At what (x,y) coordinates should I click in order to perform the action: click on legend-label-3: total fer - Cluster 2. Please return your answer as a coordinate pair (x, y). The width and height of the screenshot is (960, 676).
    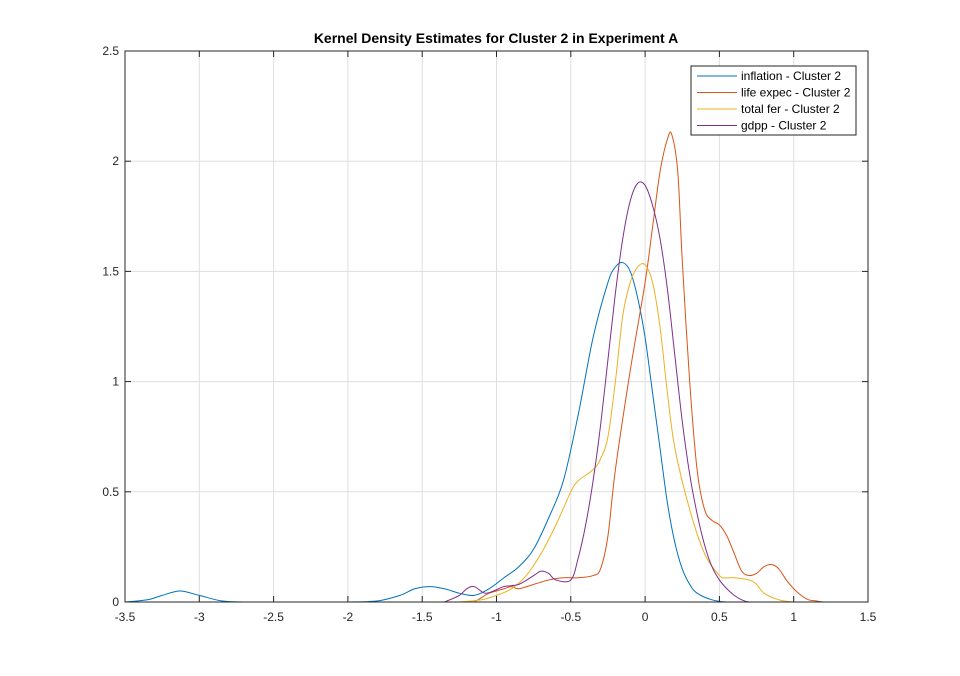
    Looking at the image, I should click on (790, 109).